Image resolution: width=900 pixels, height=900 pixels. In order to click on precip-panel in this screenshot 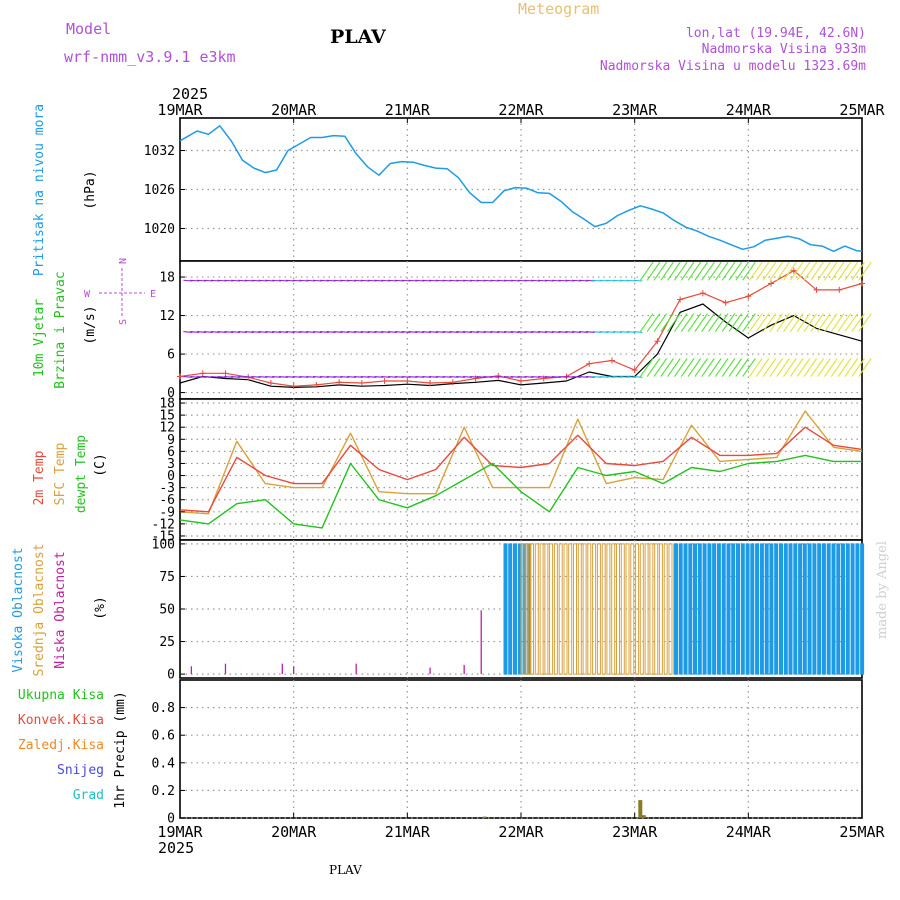, I will do `click(521, 749)`.